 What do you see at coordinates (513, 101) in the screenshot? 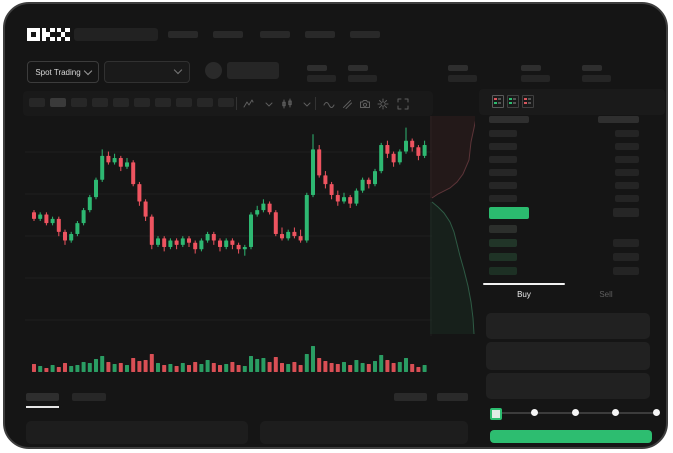
I see `orderbook-view-book-bids-icon` at bounding box center [513, 101].